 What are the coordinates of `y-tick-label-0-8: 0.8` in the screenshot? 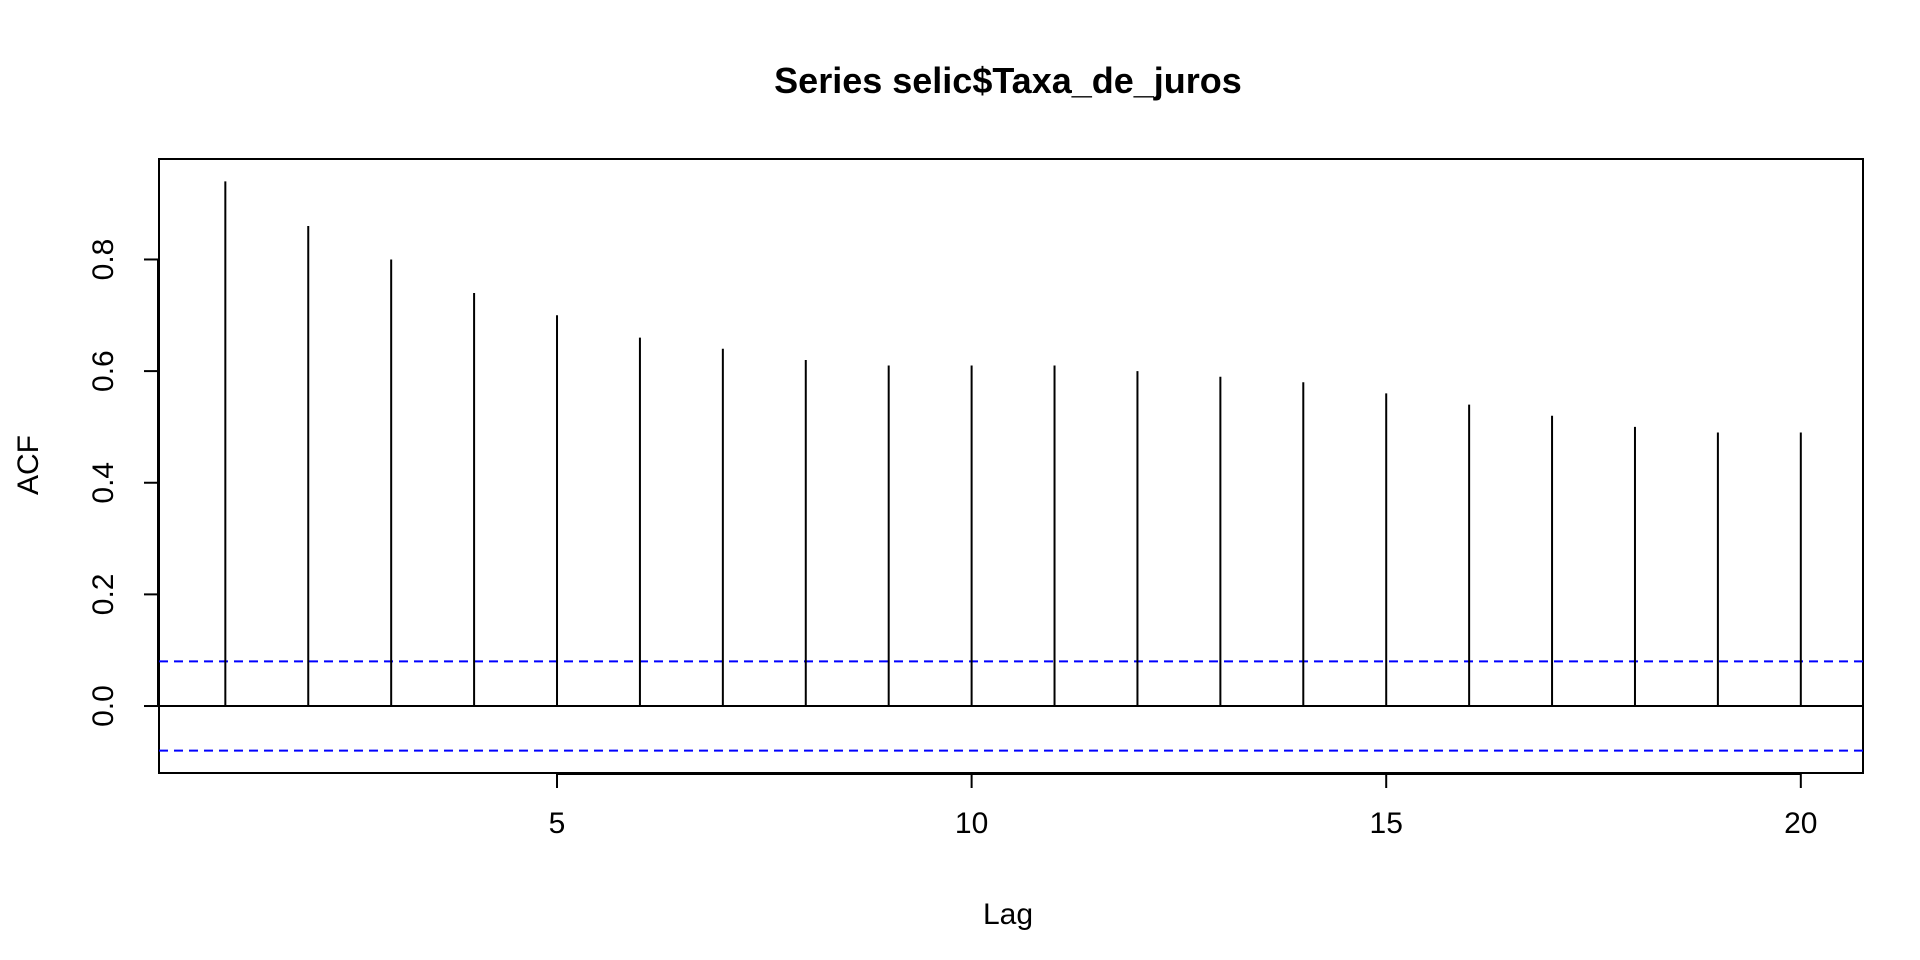 It's located at (103, 260).